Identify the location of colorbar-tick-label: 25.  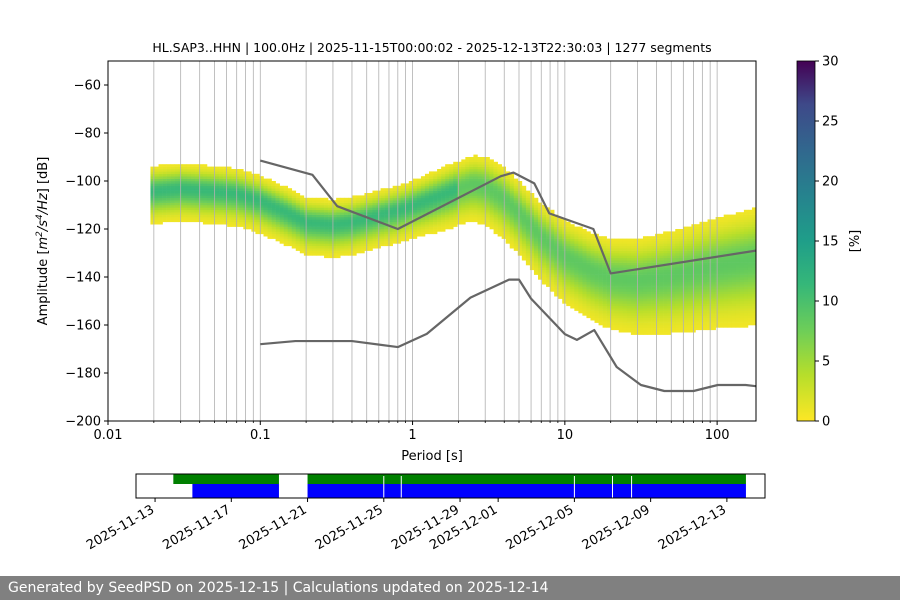
(830, 122).